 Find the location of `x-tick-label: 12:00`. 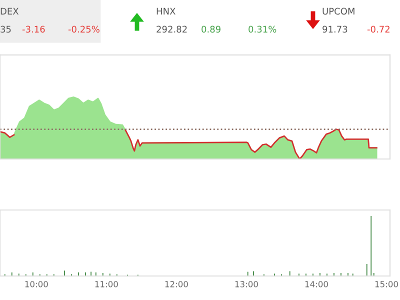

x-tick-label: 12:00 is located at coordinates (176, 284).